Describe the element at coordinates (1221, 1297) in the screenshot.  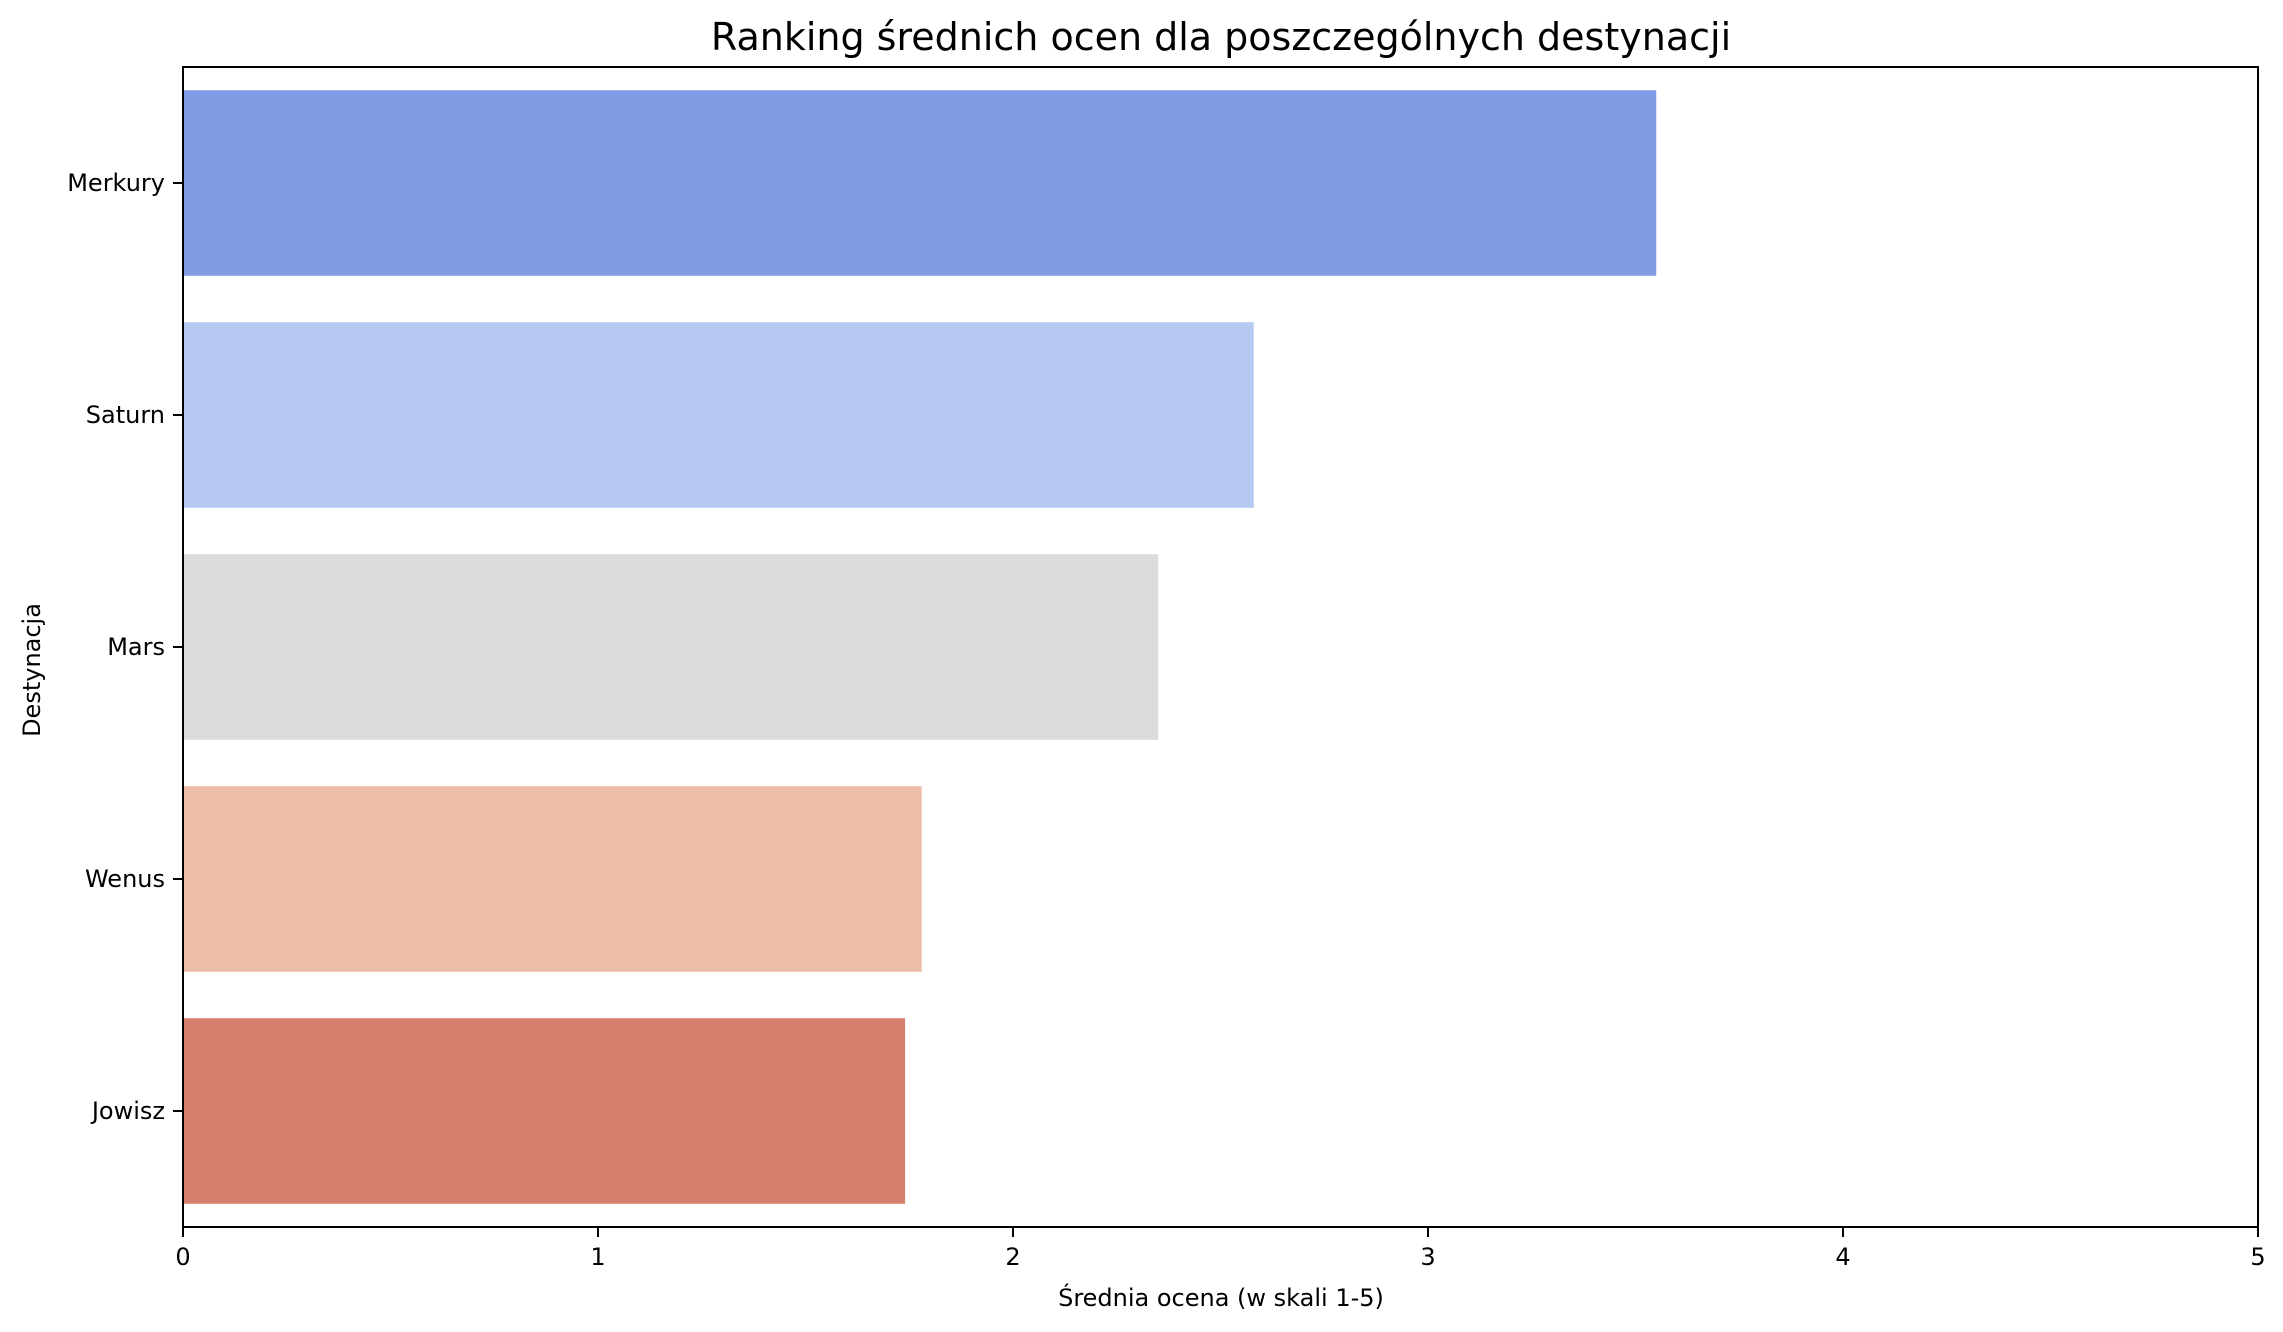
I see `x-axis-label: Średnia ocena (w skali 1-5)` at that location.